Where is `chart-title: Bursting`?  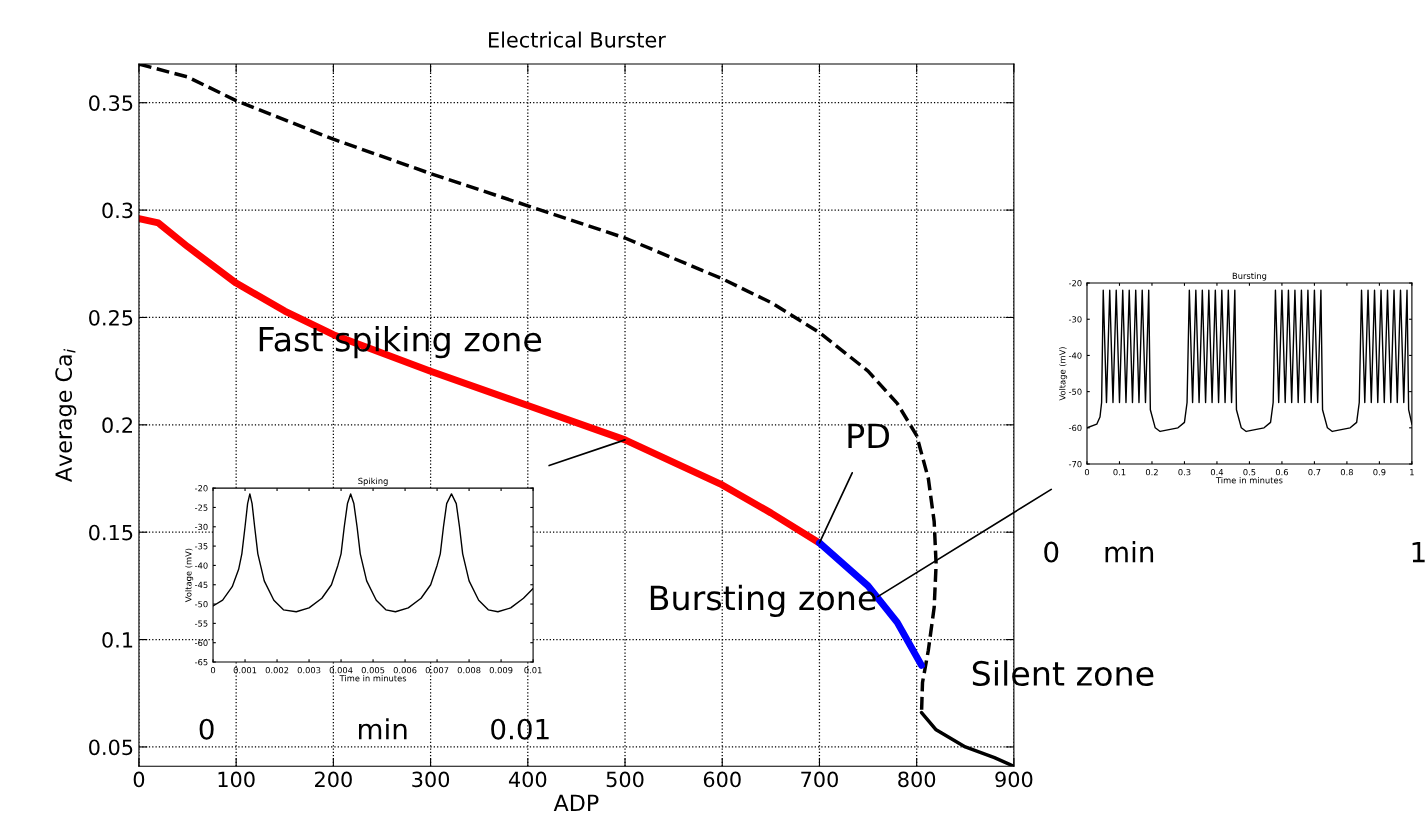 chart-title: Bursting is located at coordinates (1249, 276).